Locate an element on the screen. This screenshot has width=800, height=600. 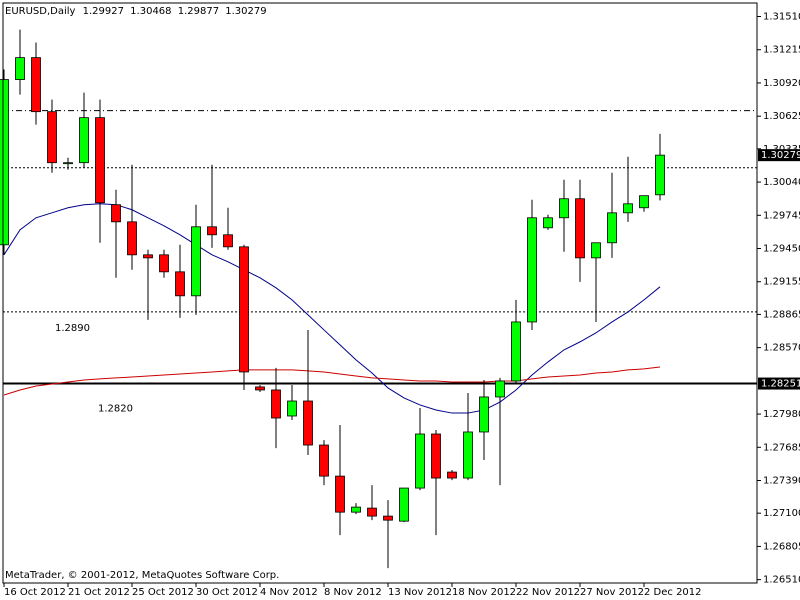
x-tick-label: 2 Dec 2012 is located at coordinates (673, 592).